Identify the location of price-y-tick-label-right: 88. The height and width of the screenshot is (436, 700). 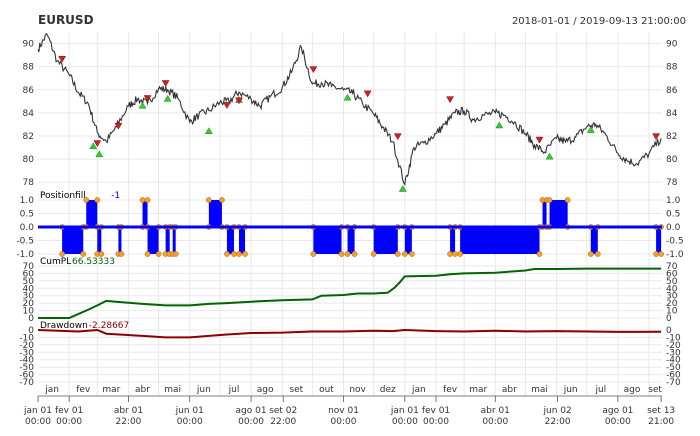
(672, 68).